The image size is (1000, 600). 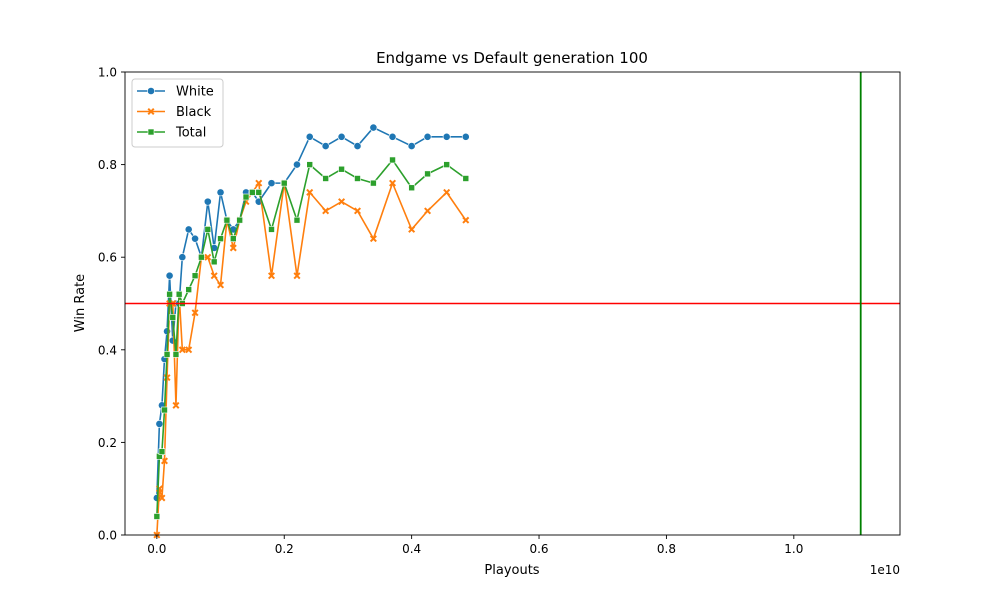 What do you see at coordinates (195, 92) in the screenshot?
I see `legend-label-white: White` at bounding box center [195, 92].